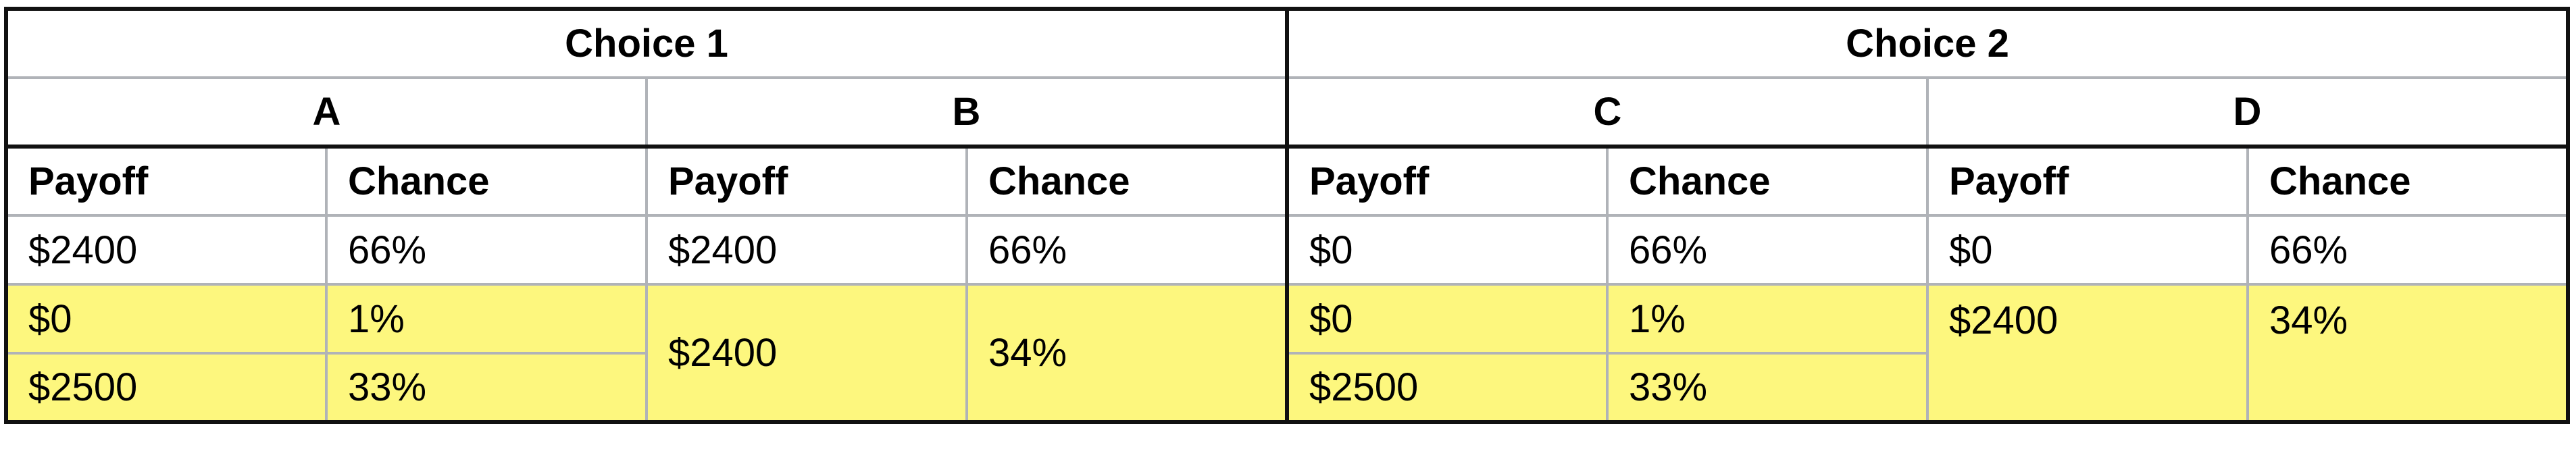 The image size is (2576, 470). I want to click on d-payoff-cell: $0, so click(2087, 250).